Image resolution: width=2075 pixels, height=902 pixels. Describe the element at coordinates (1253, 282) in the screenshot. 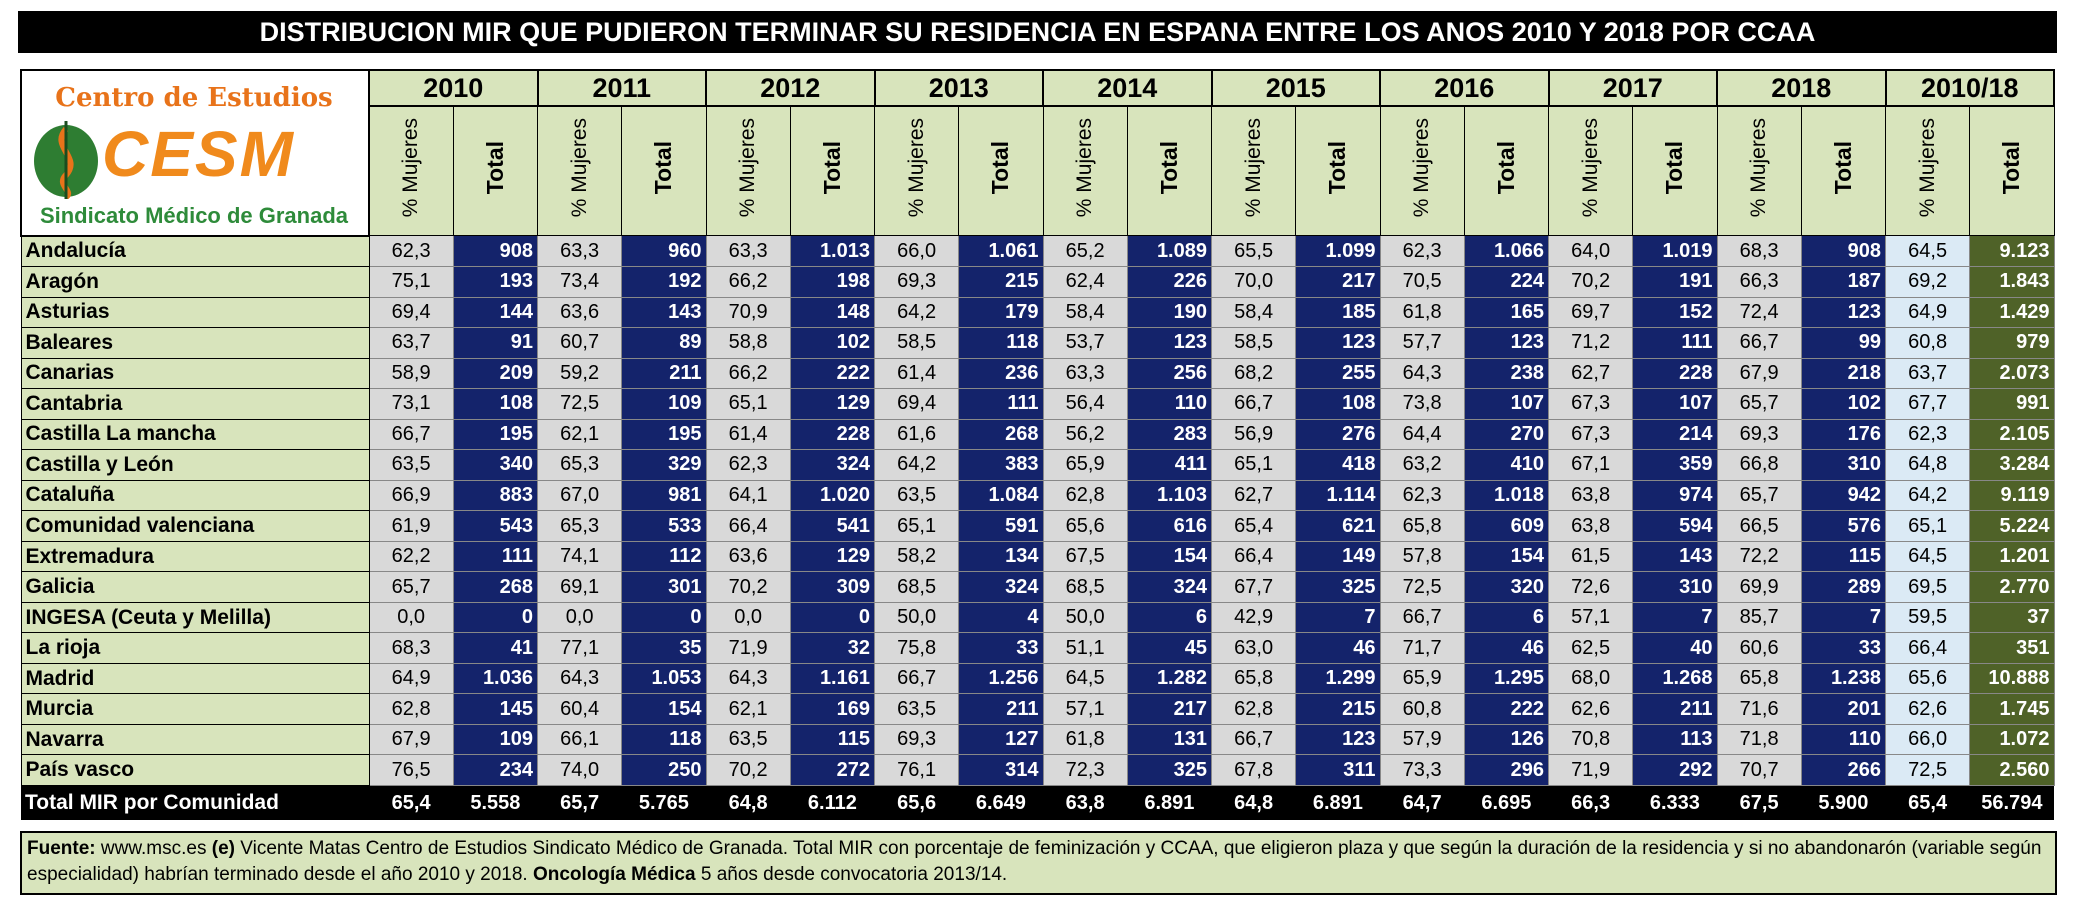

I see `percent-cell: 70,0` at that location.